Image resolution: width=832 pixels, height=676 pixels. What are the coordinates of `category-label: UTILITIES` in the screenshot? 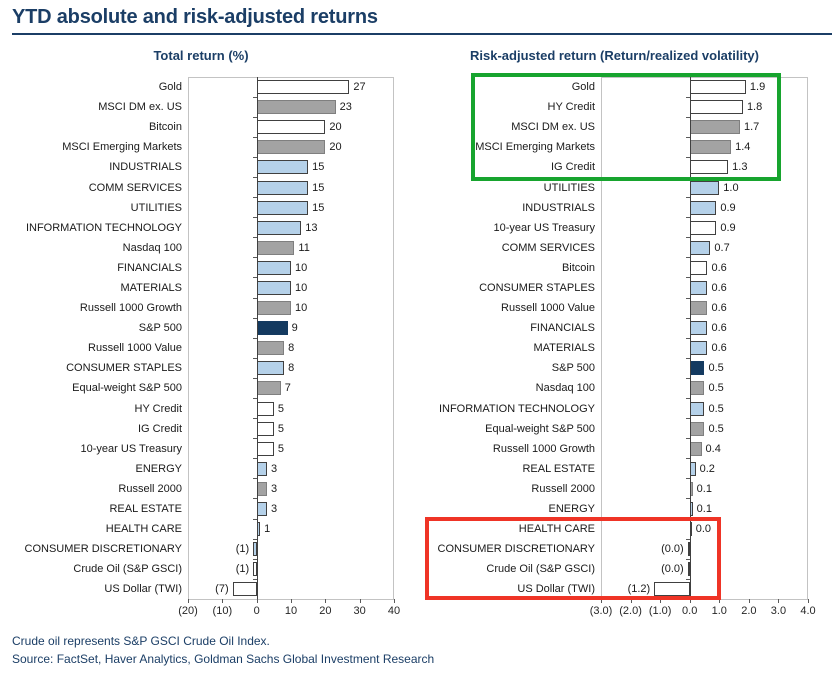 It's located at (156, 207).